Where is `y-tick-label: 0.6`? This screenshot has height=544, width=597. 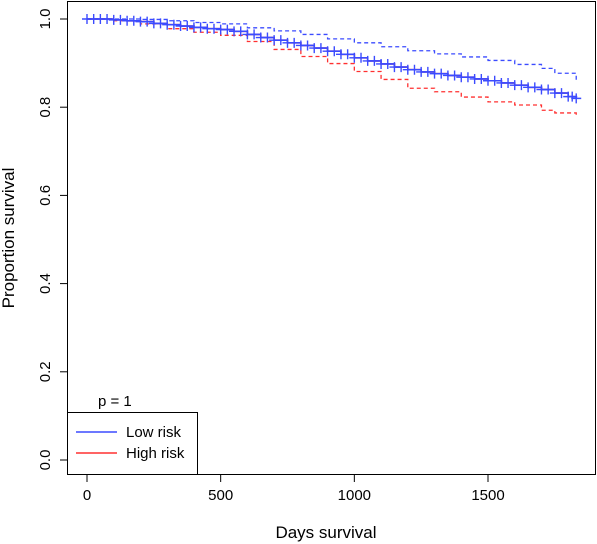
y-tick-label: 0.6 is located at coordinates (45, 195).